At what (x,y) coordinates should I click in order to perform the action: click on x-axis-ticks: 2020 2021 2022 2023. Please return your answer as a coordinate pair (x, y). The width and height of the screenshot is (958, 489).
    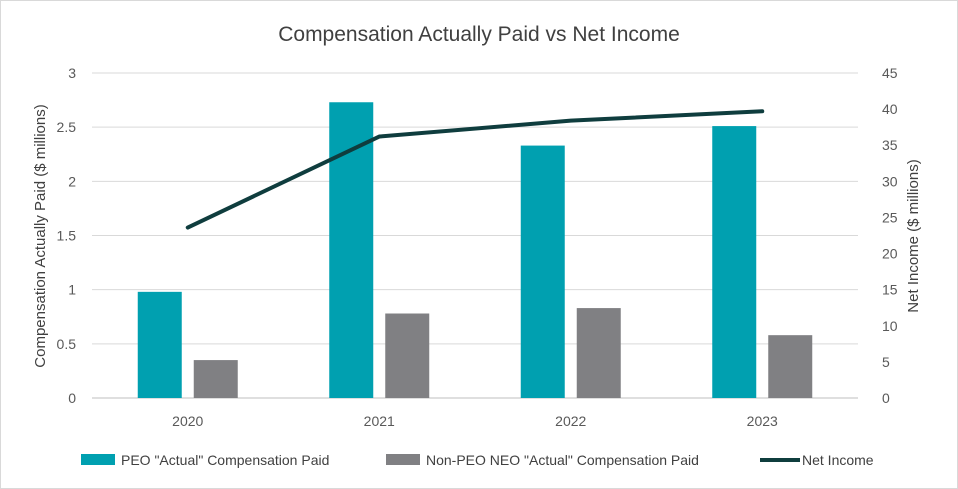
    Looking at the image, I should click on (475, 421).